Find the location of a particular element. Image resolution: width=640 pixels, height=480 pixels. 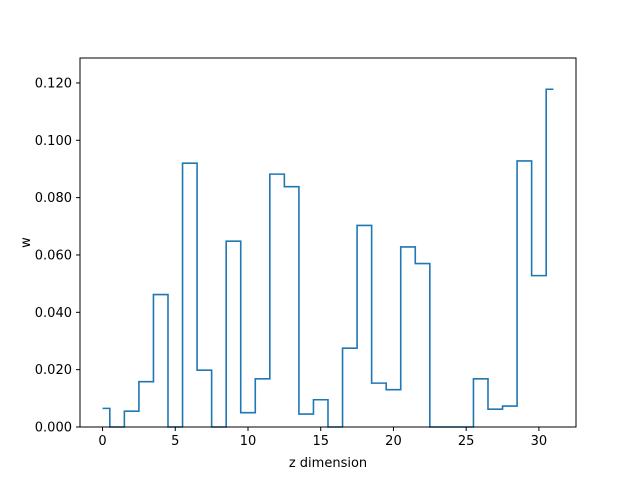

x-axis-label: z dimension is located at coordinates (328, 463).